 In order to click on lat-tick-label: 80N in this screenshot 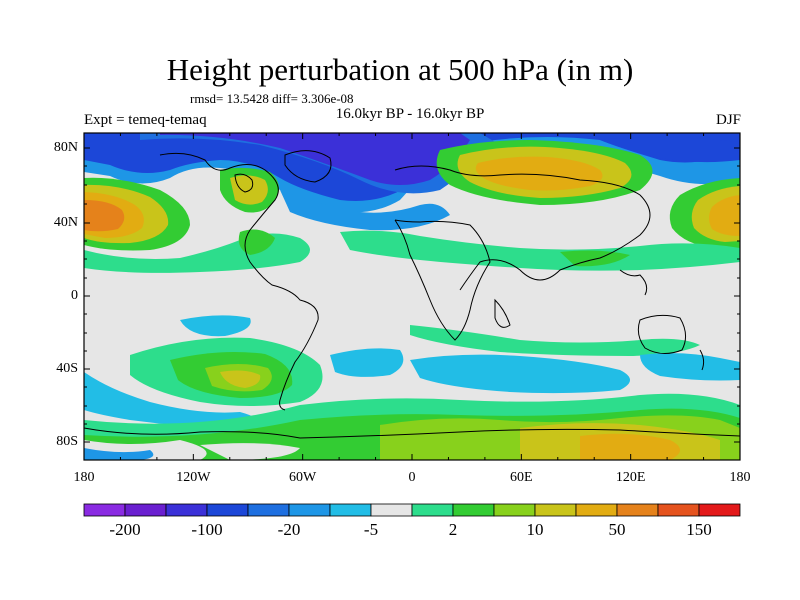, I will do `click(65, 147)`.